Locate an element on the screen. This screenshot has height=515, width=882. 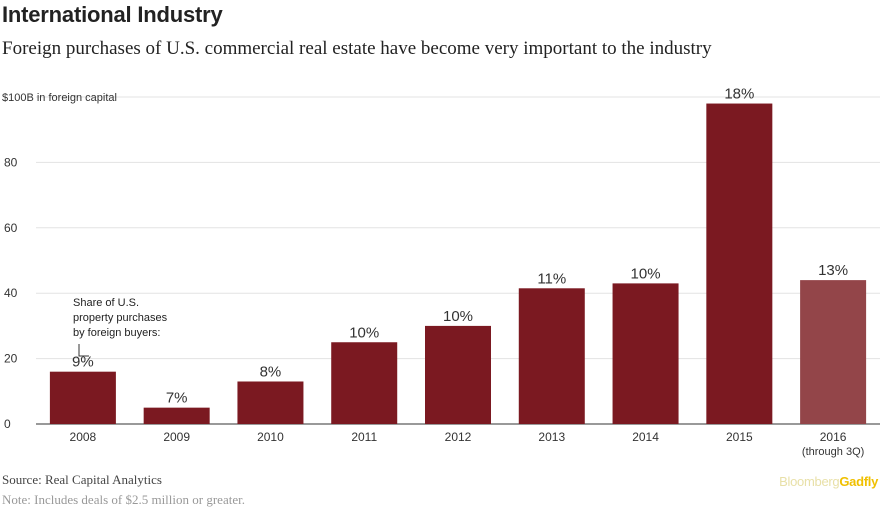
annotation-text: property purchases is located at coordinates (120, 318).